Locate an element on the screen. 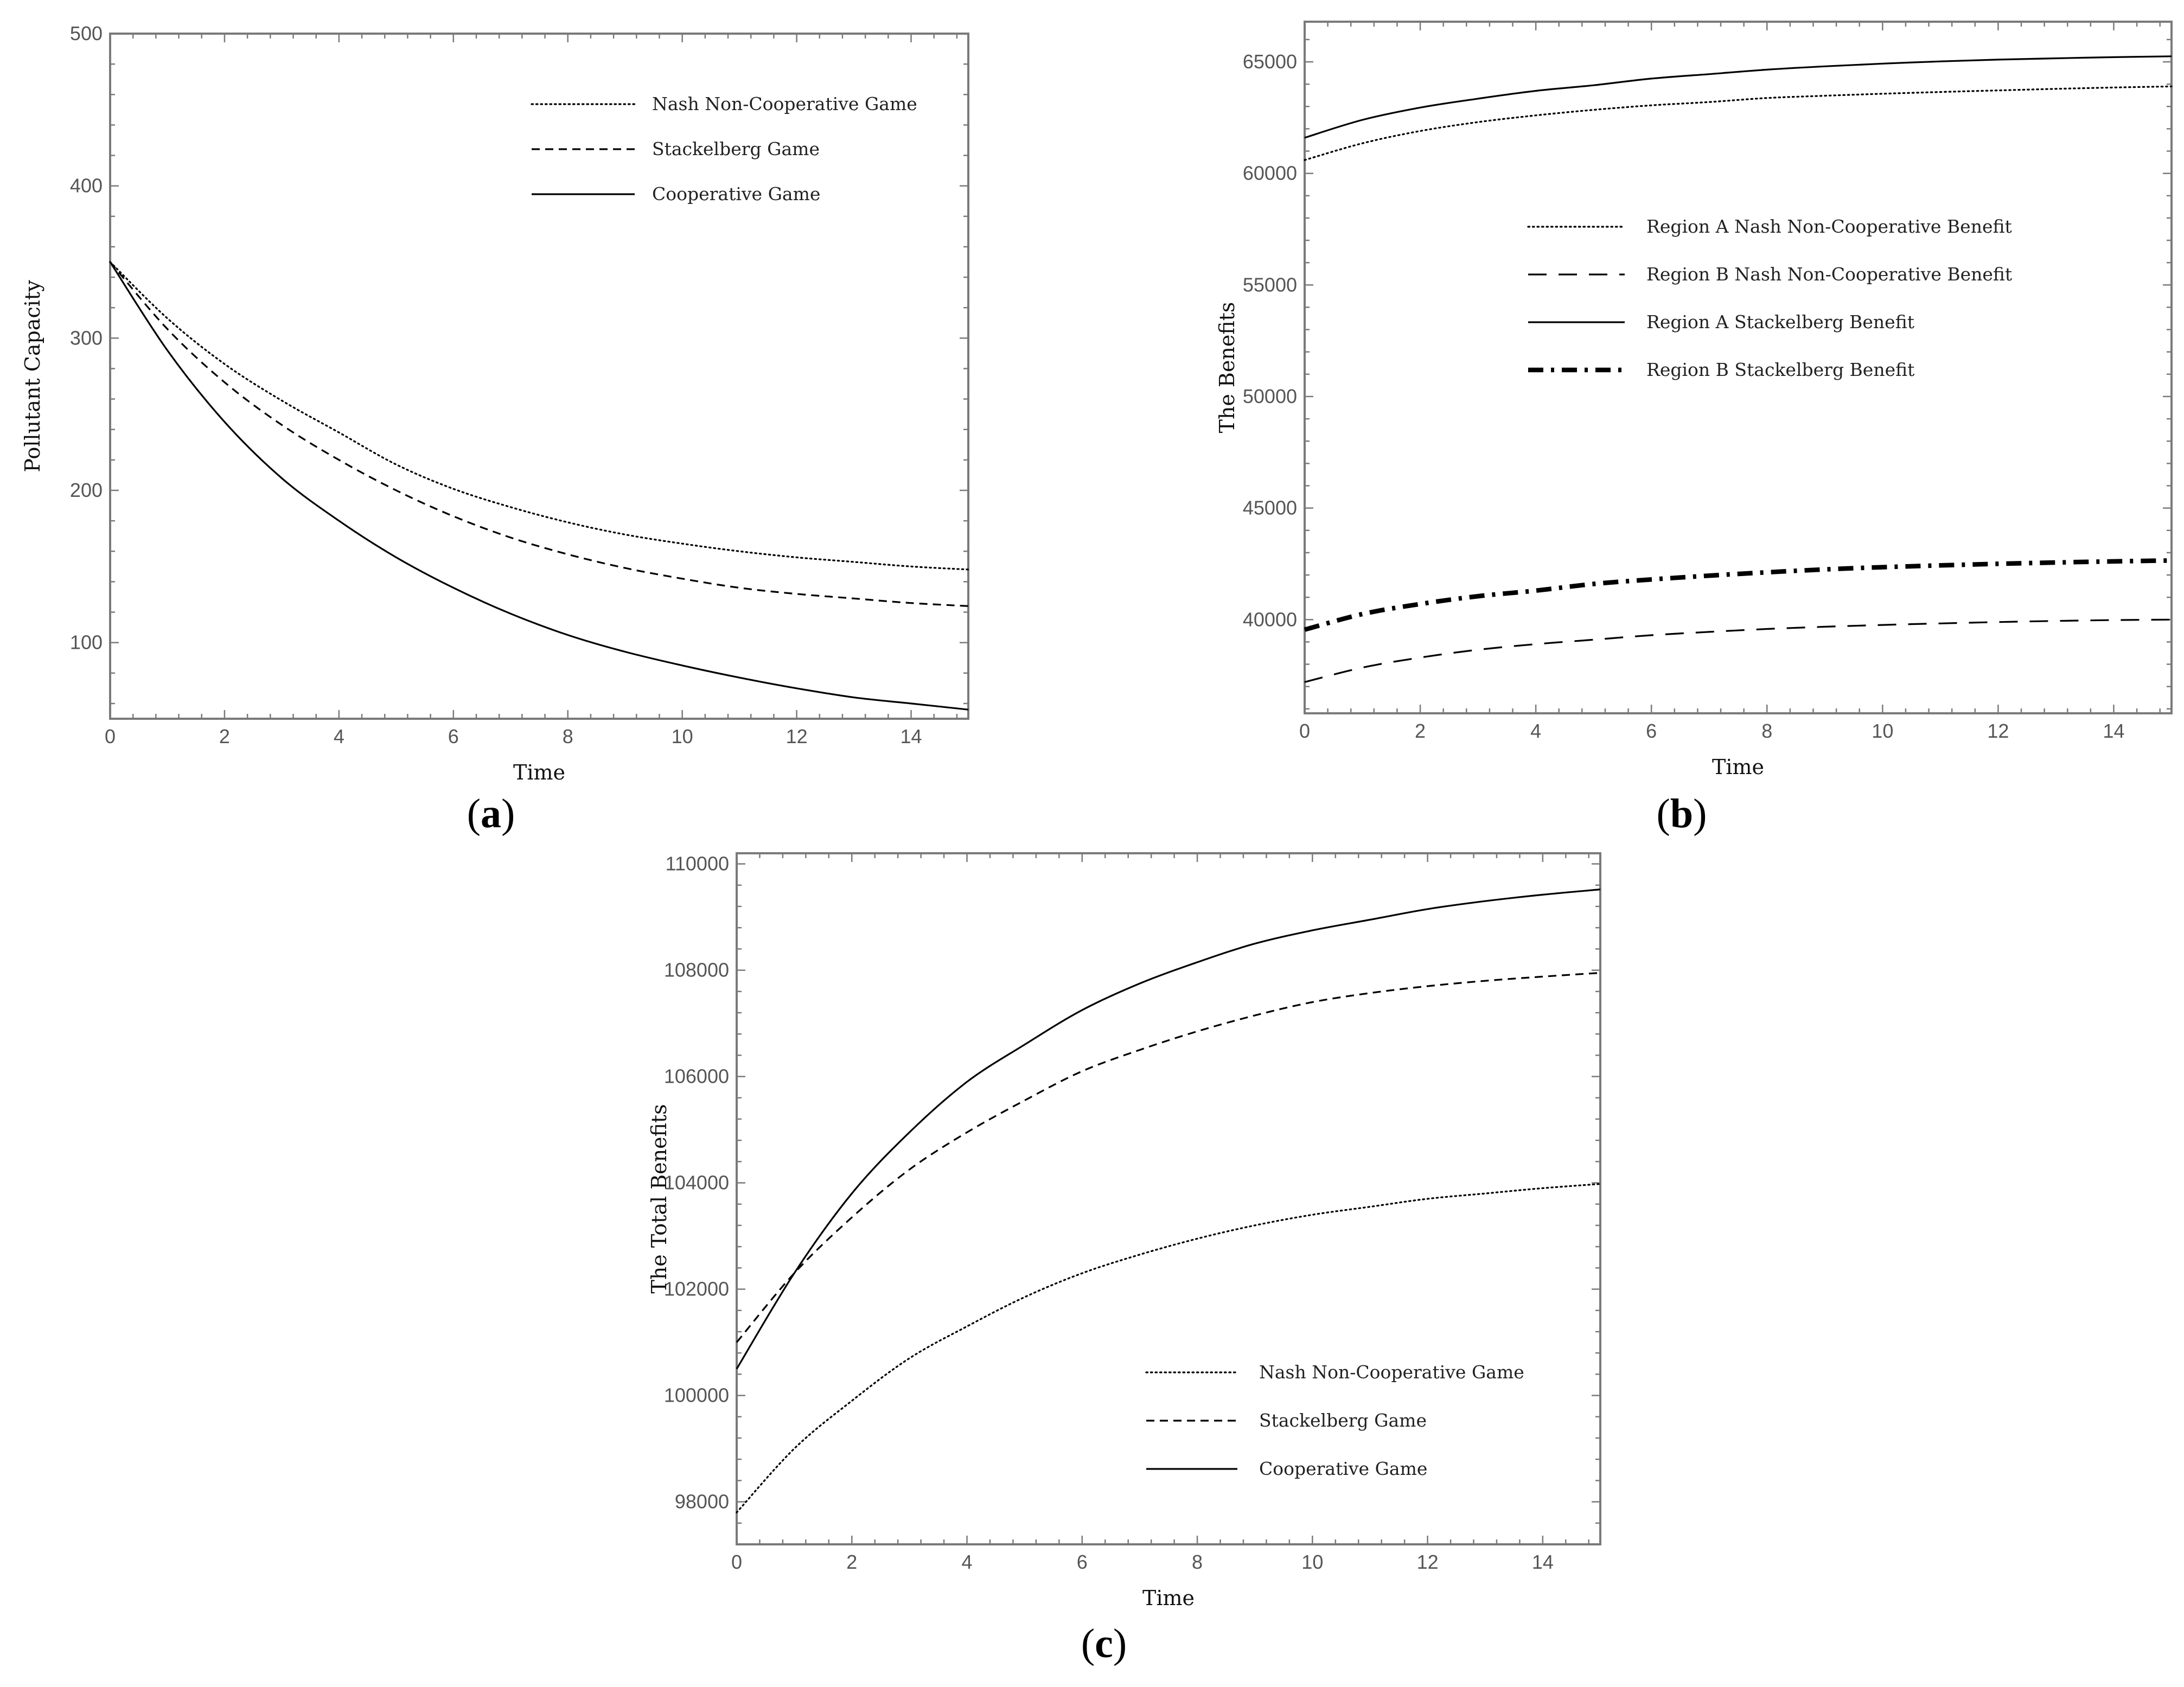 This screenshot has width=2184, height=1687. y-tick-label: 200 is located at coordinates (86, 490).